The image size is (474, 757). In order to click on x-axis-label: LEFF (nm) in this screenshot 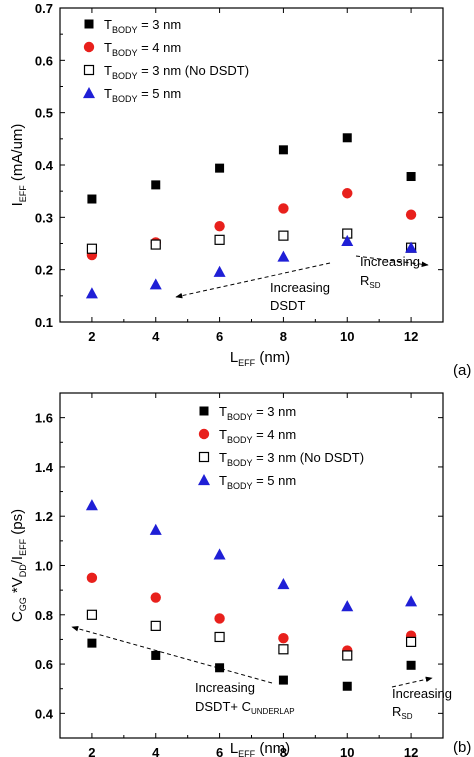, I will do `click(260, 358)`.